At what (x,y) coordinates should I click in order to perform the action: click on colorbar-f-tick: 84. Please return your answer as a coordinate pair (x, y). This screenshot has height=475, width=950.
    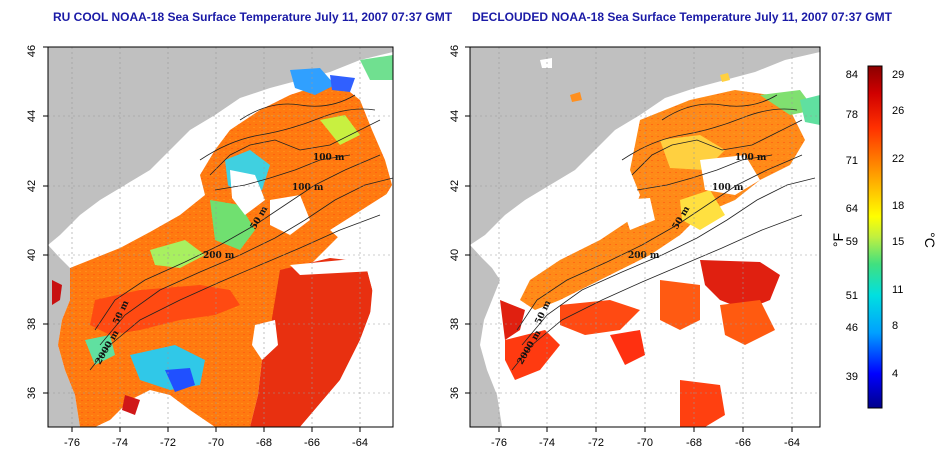
    Looking at the image, I should click on (852, 75).